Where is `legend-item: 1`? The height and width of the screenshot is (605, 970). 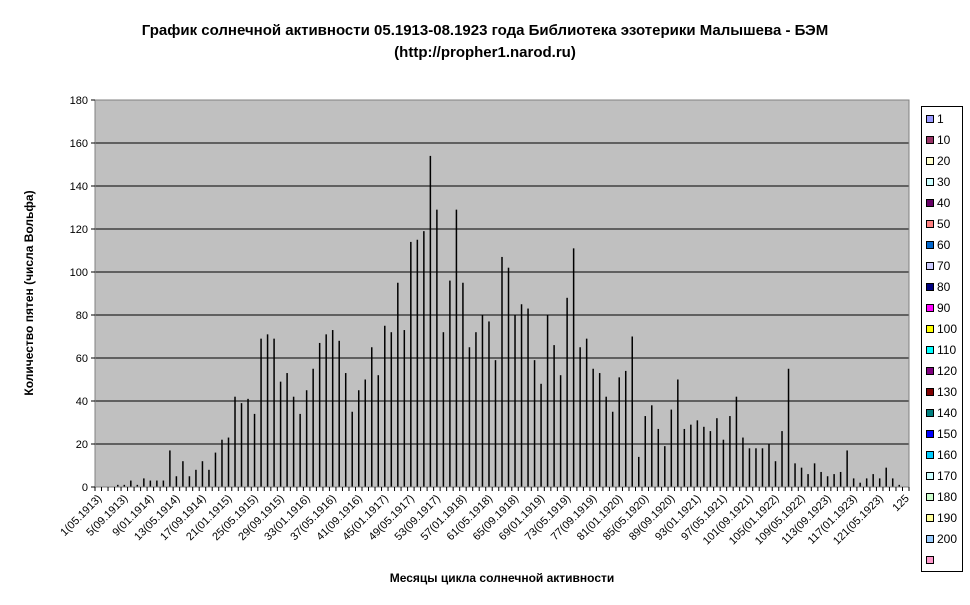
legend-item: 1 is located at coordinates (935, 119).